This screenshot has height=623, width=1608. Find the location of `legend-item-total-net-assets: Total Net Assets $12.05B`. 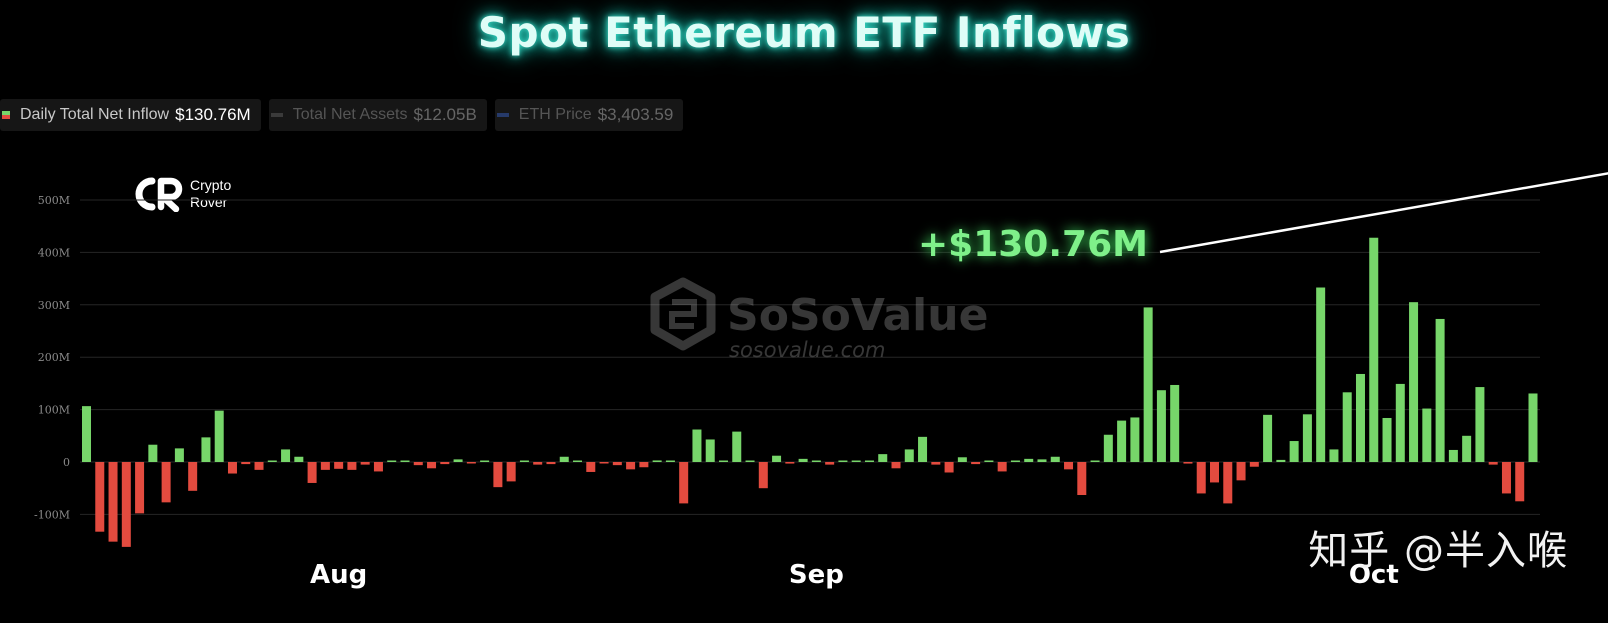

legend-item-total-net-assets: Total Net Assets $12.05B is located at coordinates (377, 115).